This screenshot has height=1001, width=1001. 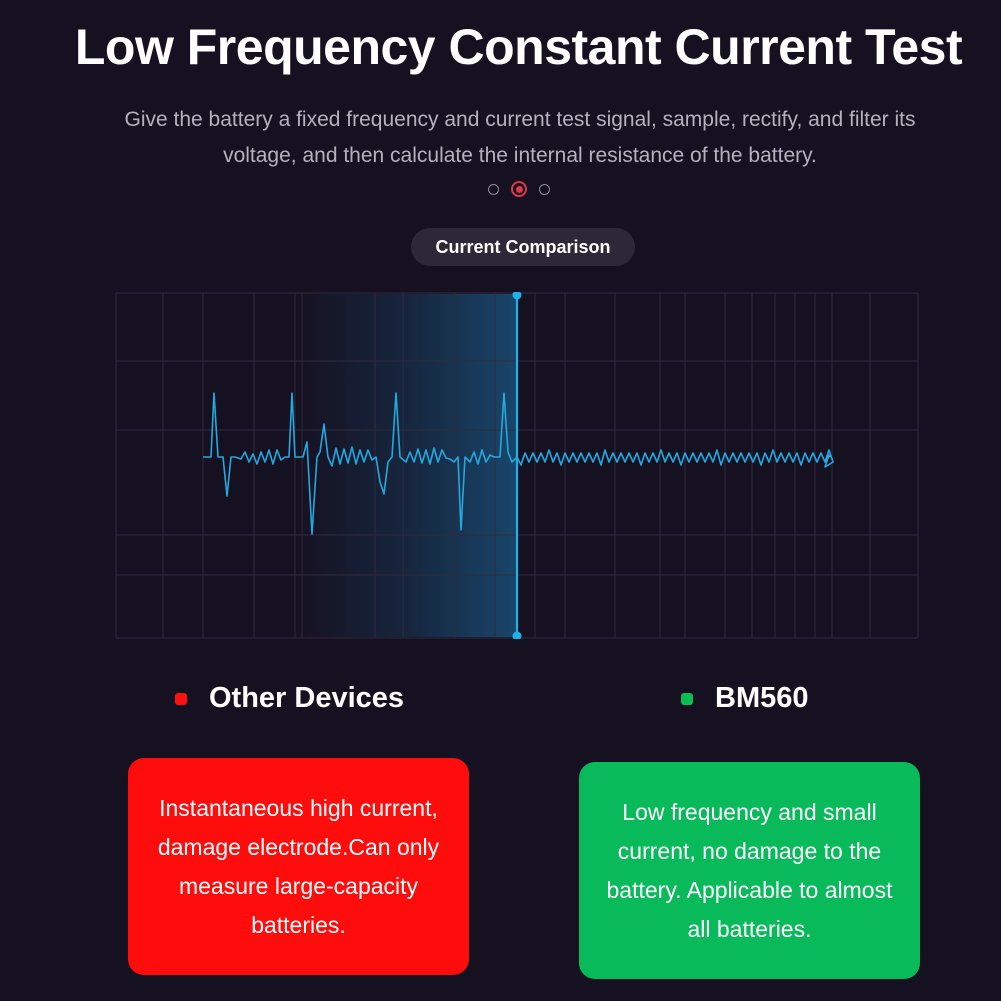 I want to click on legend-bm560-label: BM560, so click(x=762, y=698).